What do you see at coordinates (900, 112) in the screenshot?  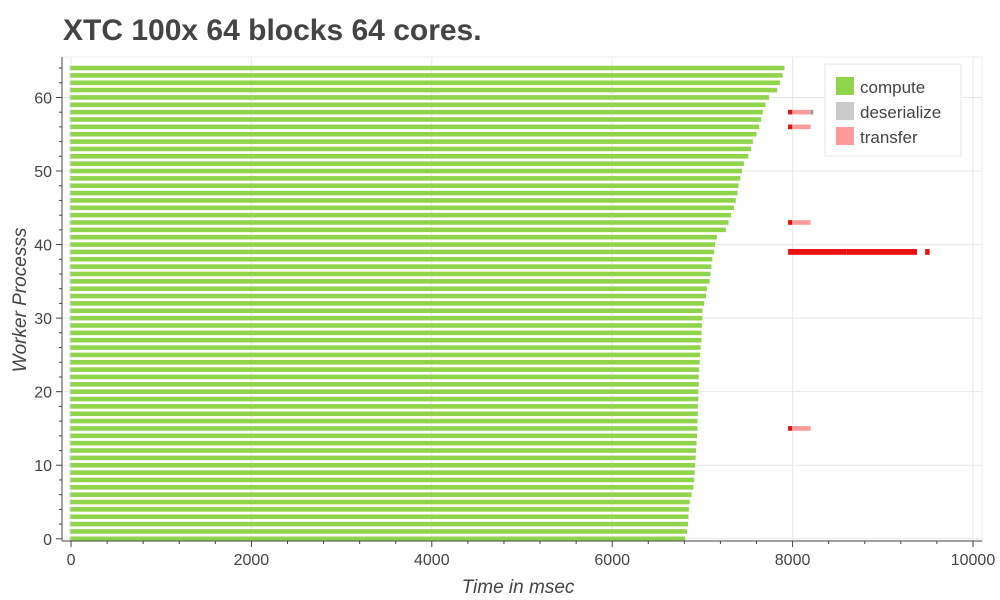 I see `legend-label-deserialize: deserialize` at bounding box center [900, 112].